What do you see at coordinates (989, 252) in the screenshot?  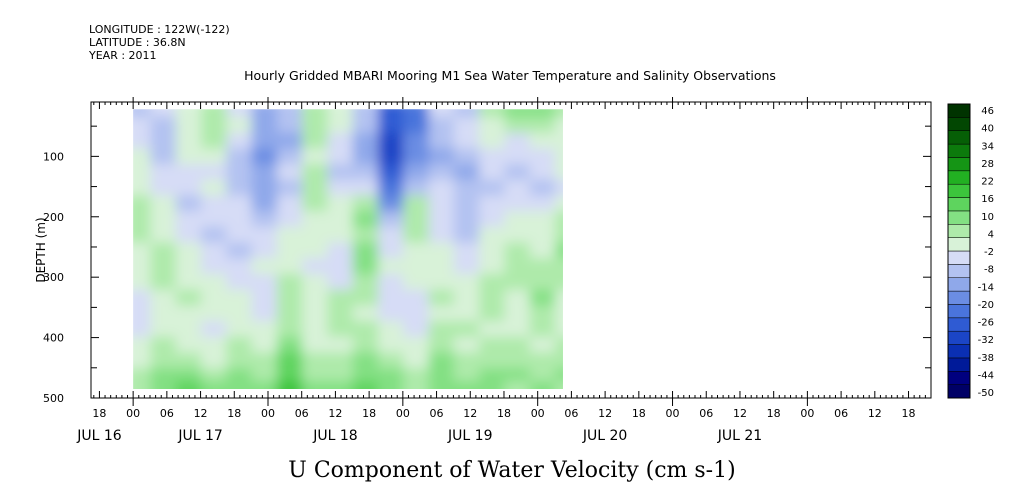 I see `colorbar-label: -2` at bounding box center [989, 252].